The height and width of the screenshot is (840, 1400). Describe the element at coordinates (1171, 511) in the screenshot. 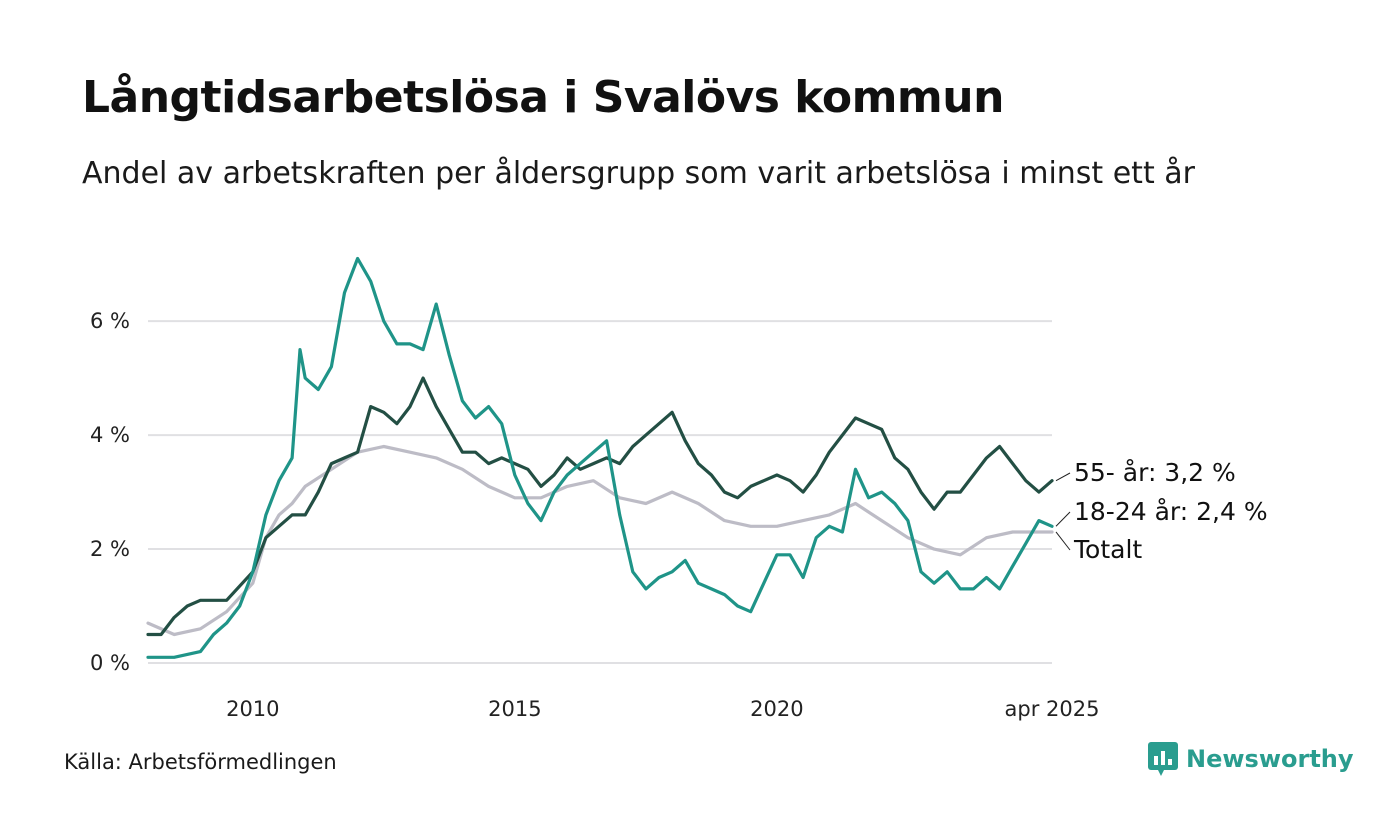

I see `series-end-label: 18-24 år: 2,4 %` at that location.